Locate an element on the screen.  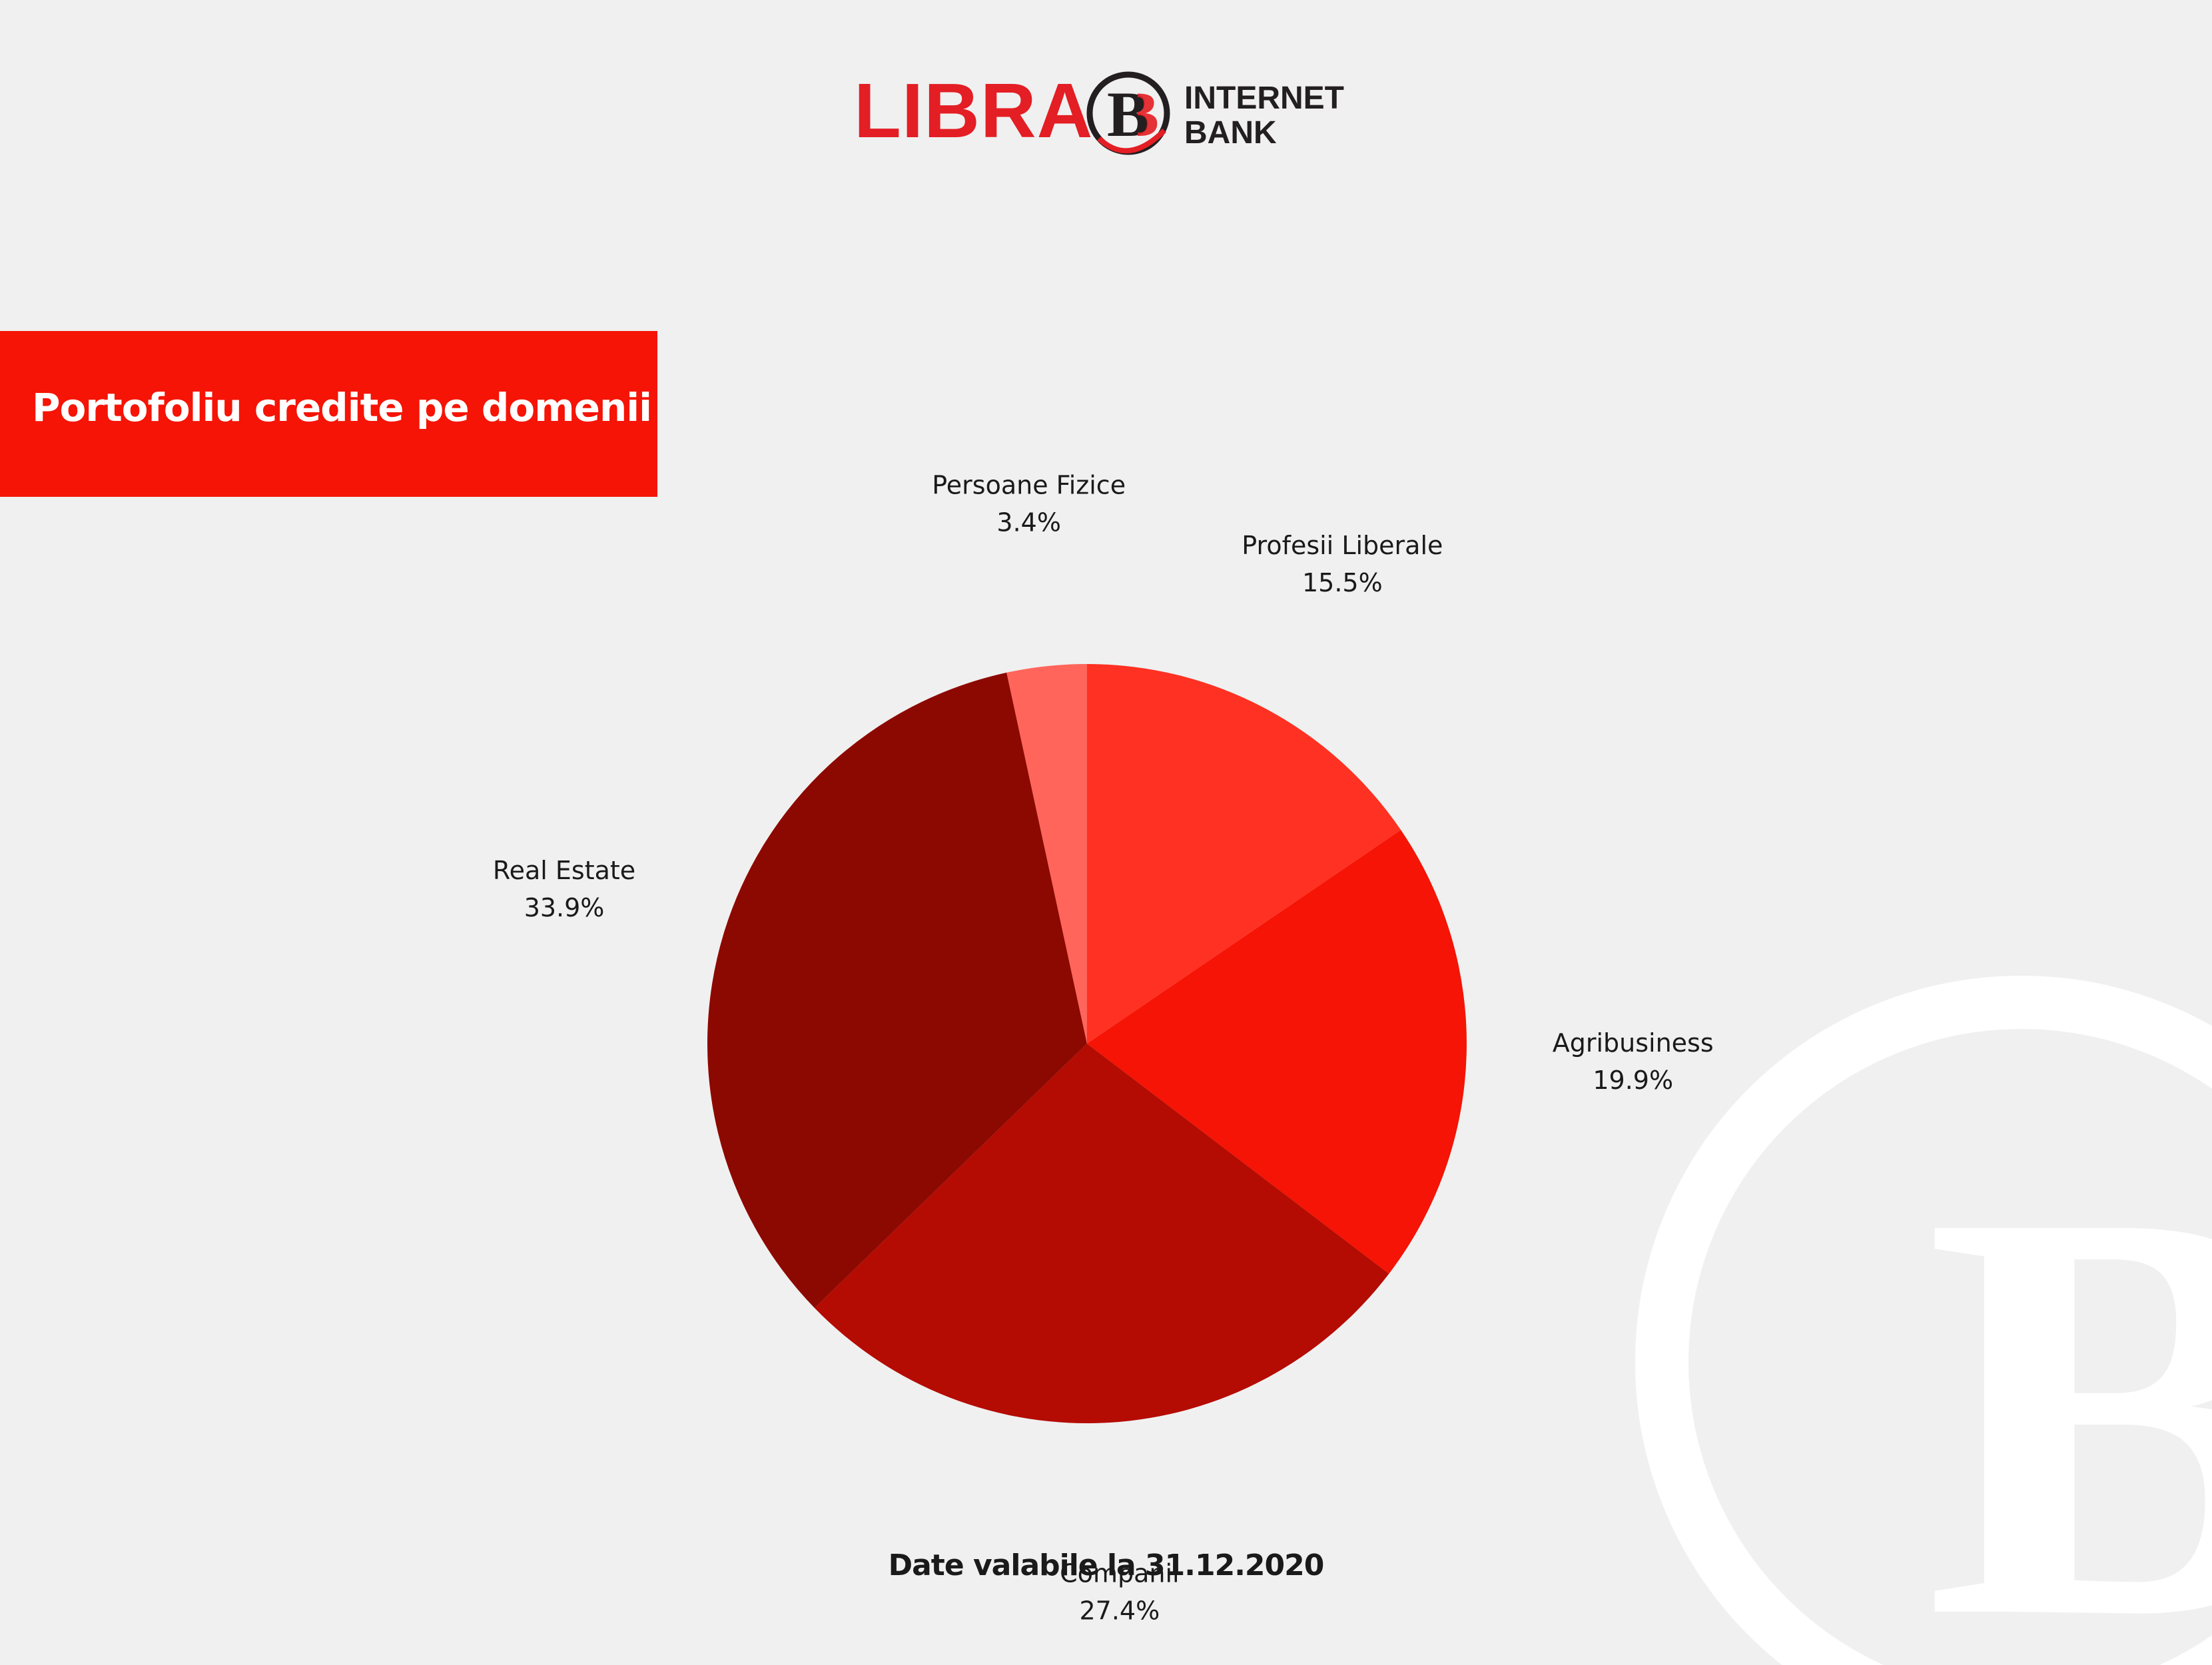
logo-subtitle: INTERNET BANK is located at coordinates (1264, 116).